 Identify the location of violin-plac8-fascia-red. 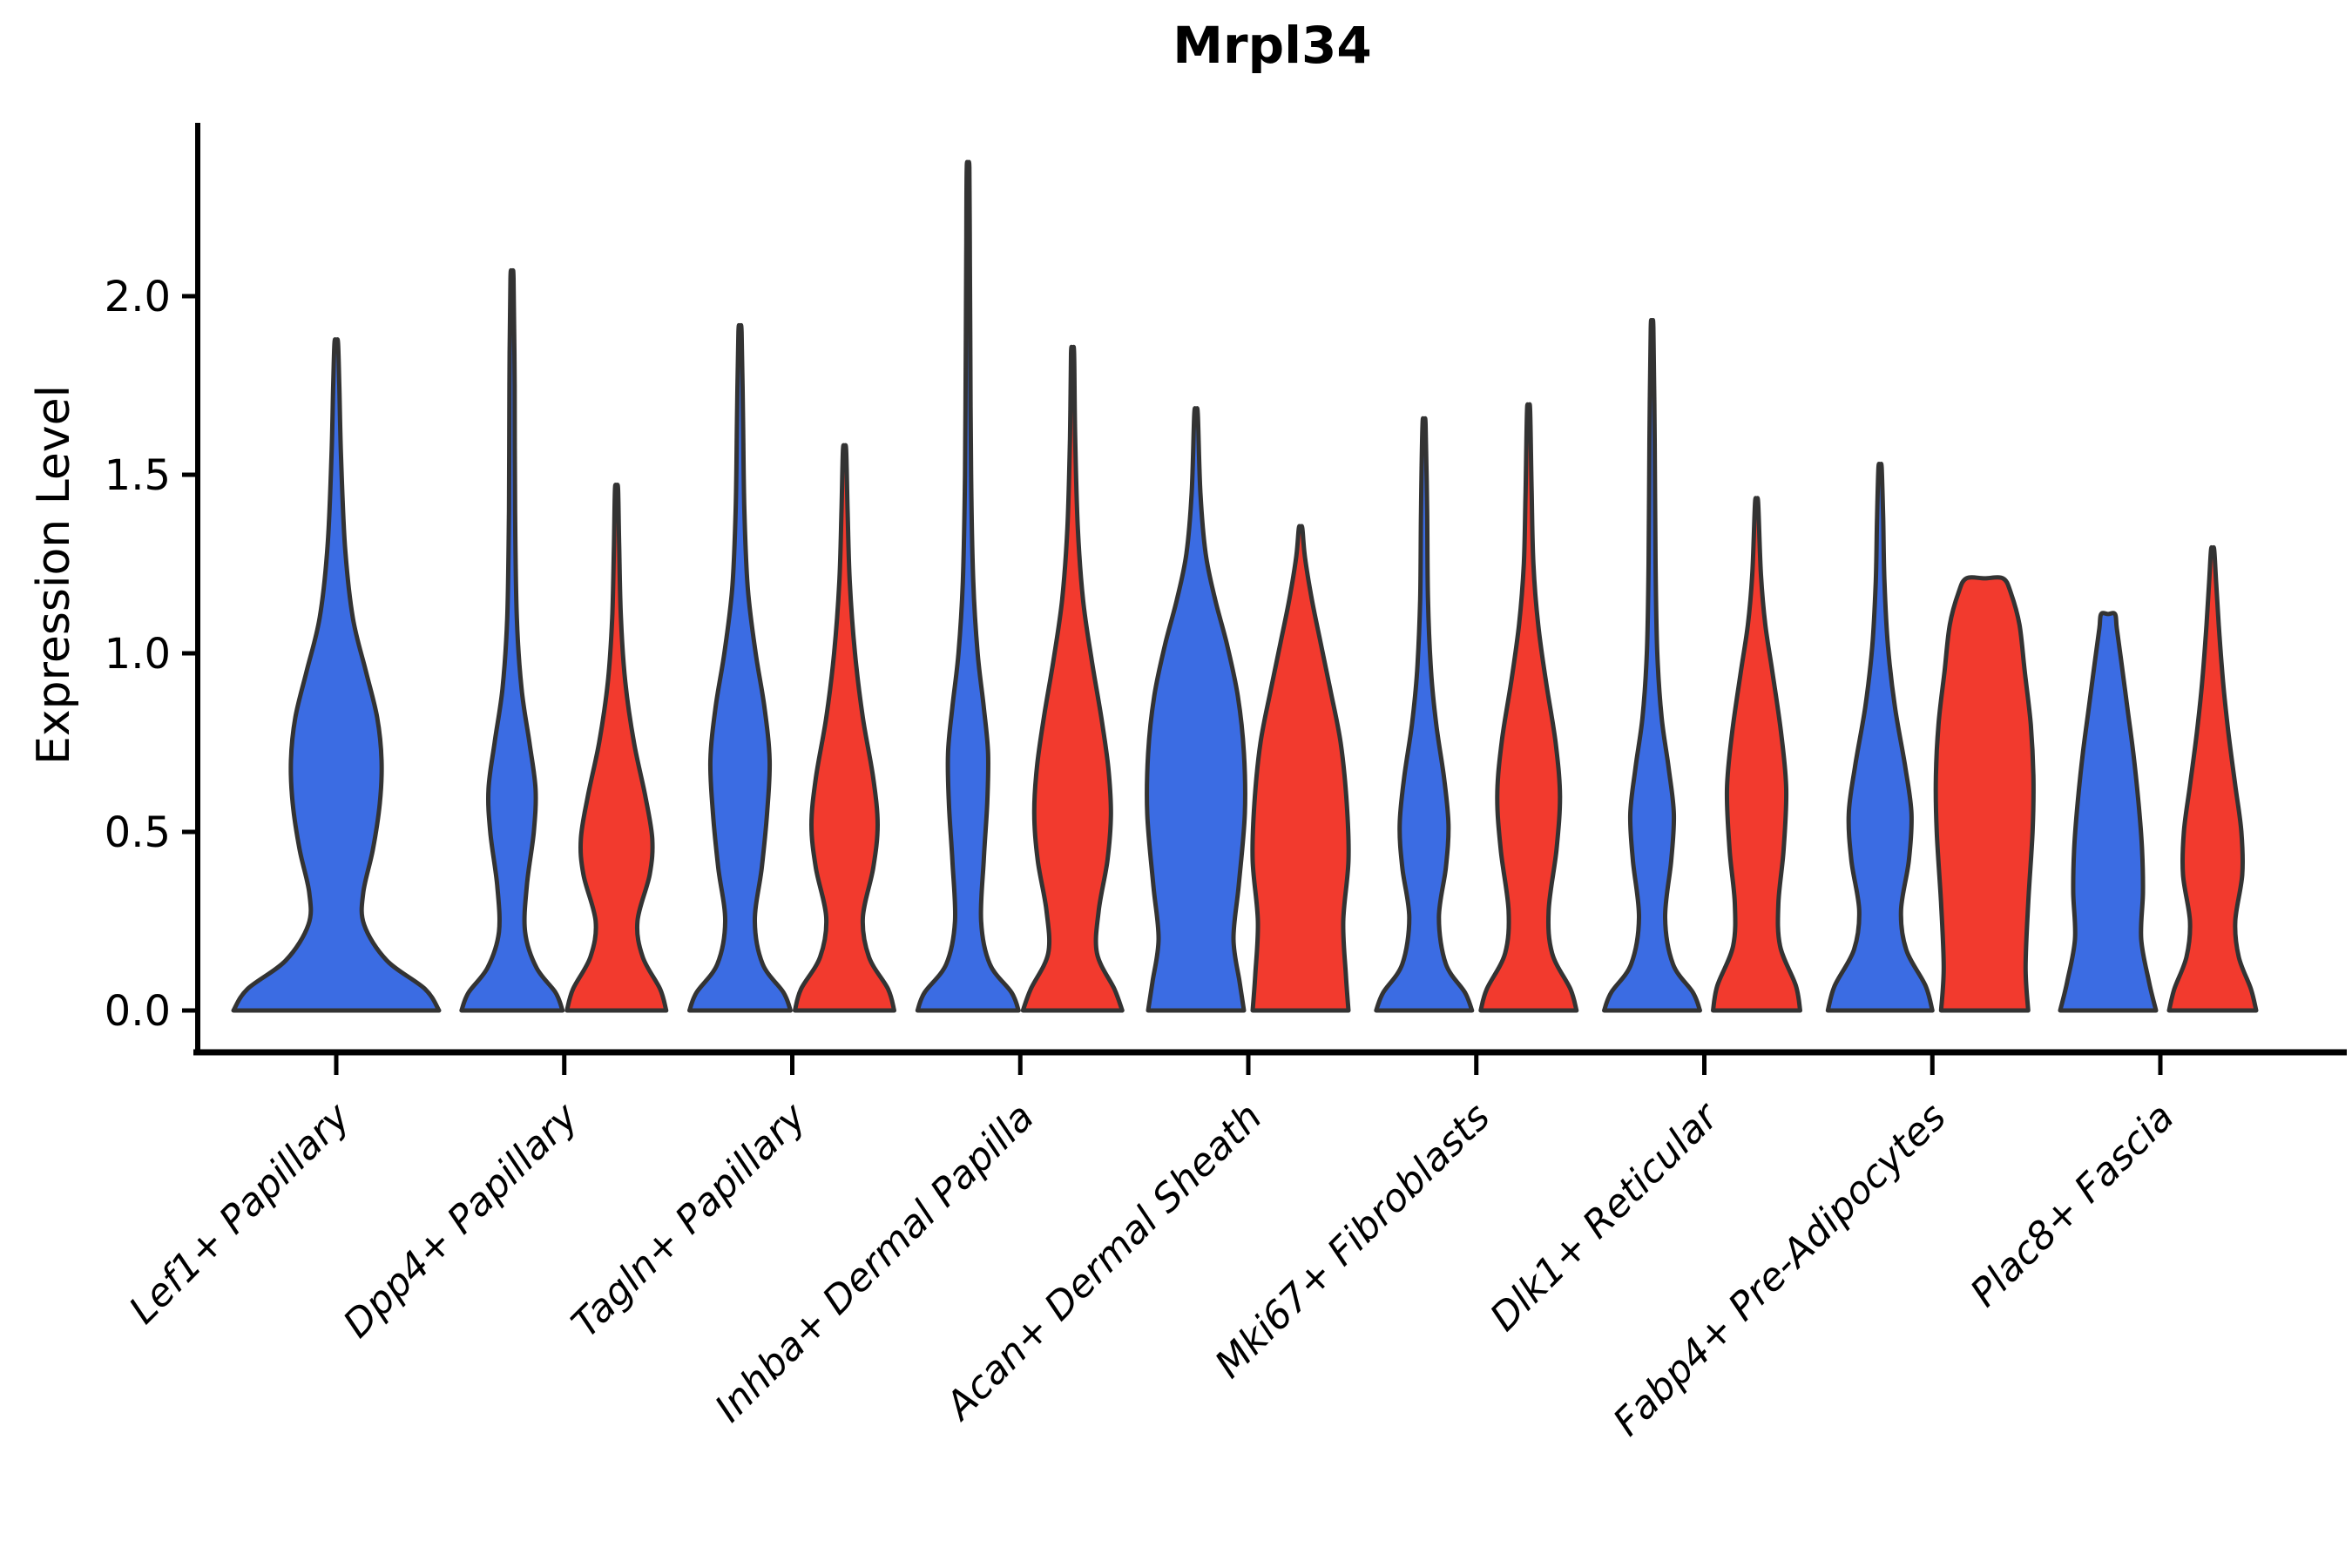
(2212, 778).